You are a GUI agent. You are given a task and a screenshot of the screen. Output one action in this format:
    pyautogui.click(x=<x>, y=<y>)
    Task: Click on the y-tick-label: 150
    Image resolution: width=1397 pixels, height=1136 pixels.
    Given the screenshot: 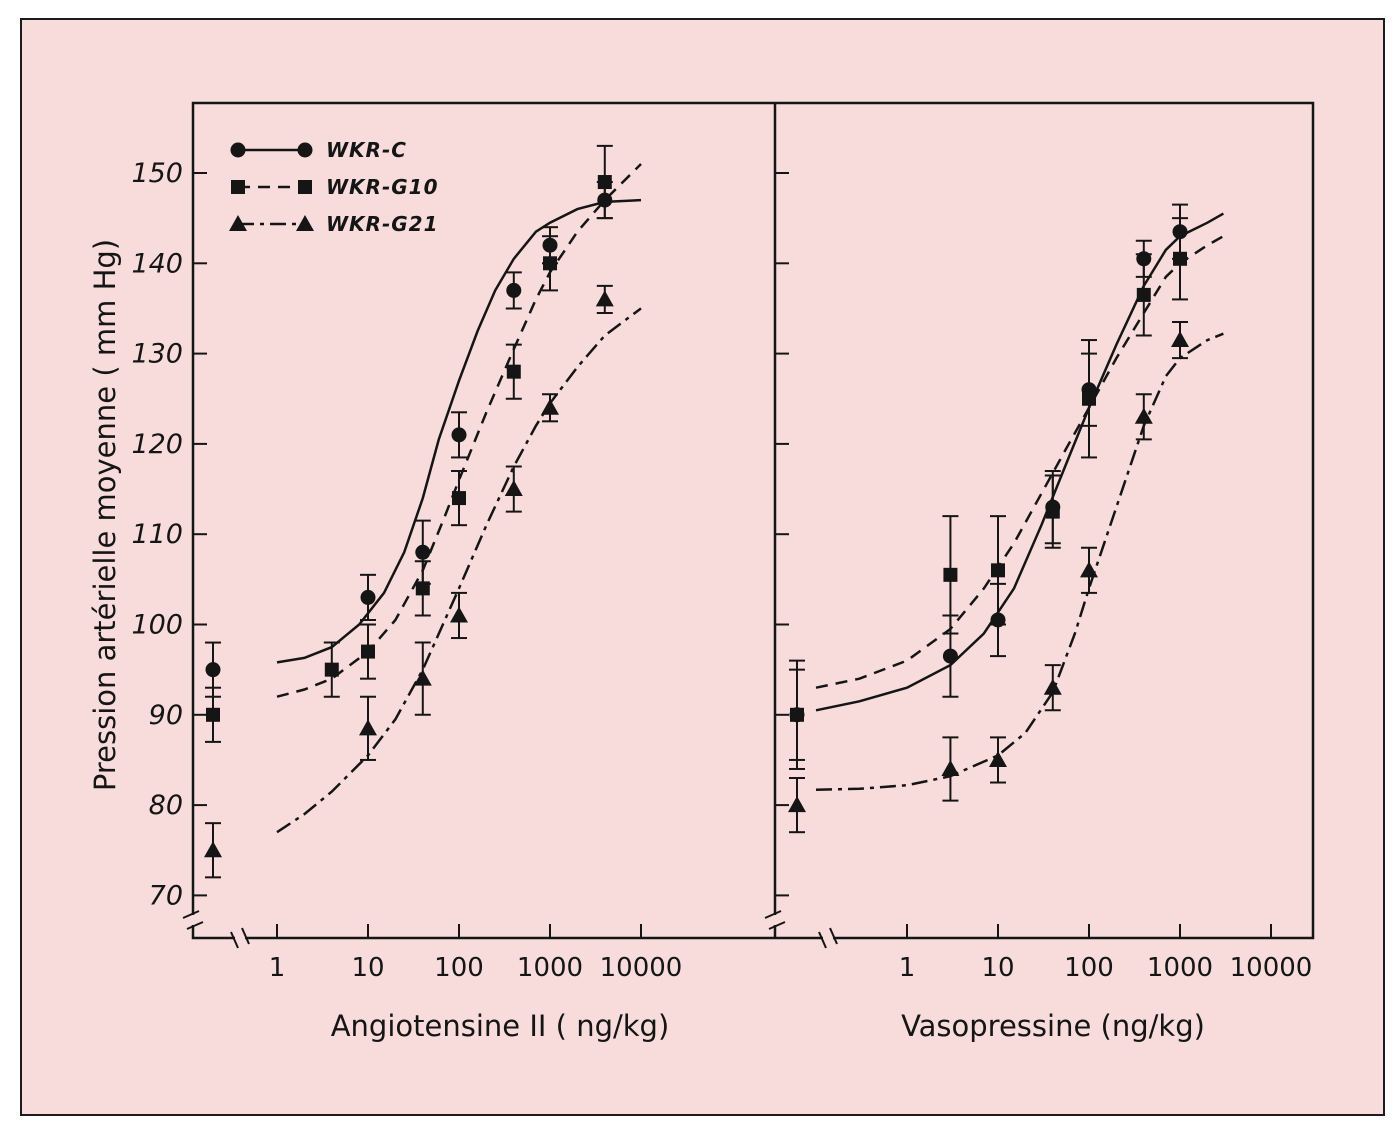 What is the action you would take?
    pyautogui.click(x=157, y=173)
    